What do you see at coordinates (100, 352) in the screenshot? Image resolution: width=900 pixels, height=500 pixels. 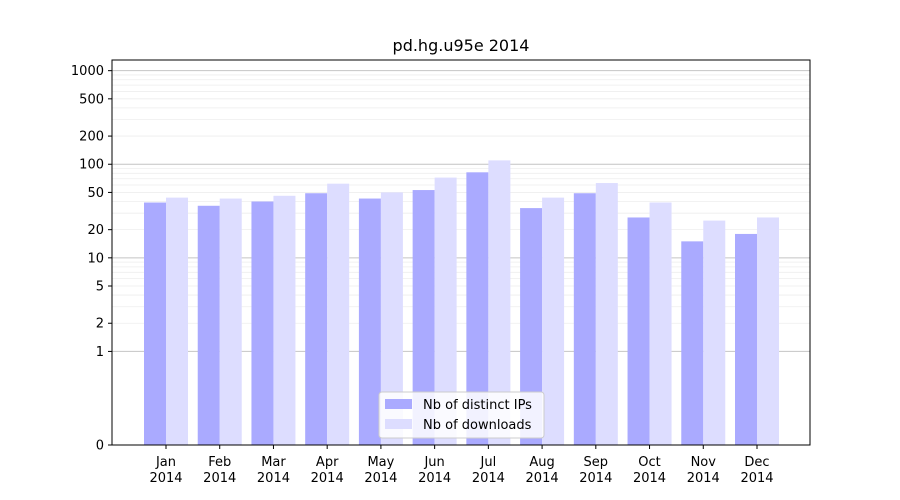 I see `y-tick-label: 1` at bounding box center [100, 352].